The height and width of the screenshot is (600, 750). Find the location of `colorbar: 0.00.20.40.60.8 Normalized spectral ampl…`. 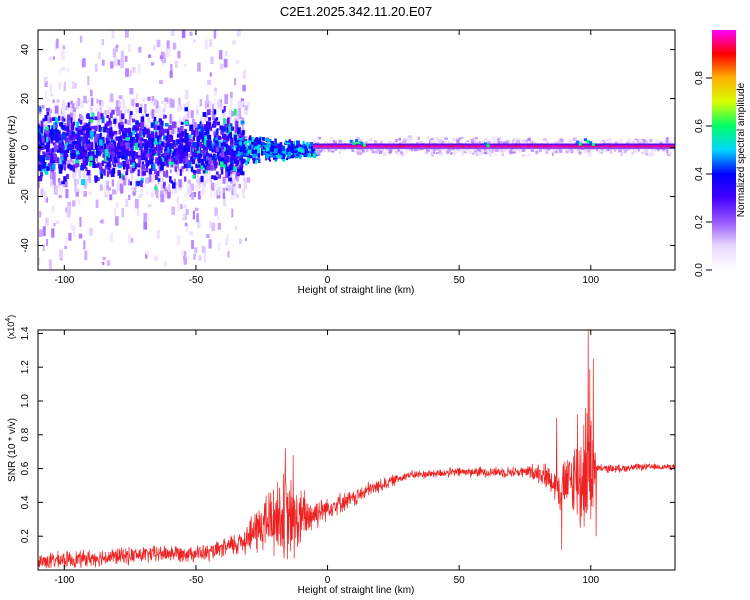

colorbar: 0.00.20.40.60.8 Normalized spectral ampl… is located at coordinates (720, 153).